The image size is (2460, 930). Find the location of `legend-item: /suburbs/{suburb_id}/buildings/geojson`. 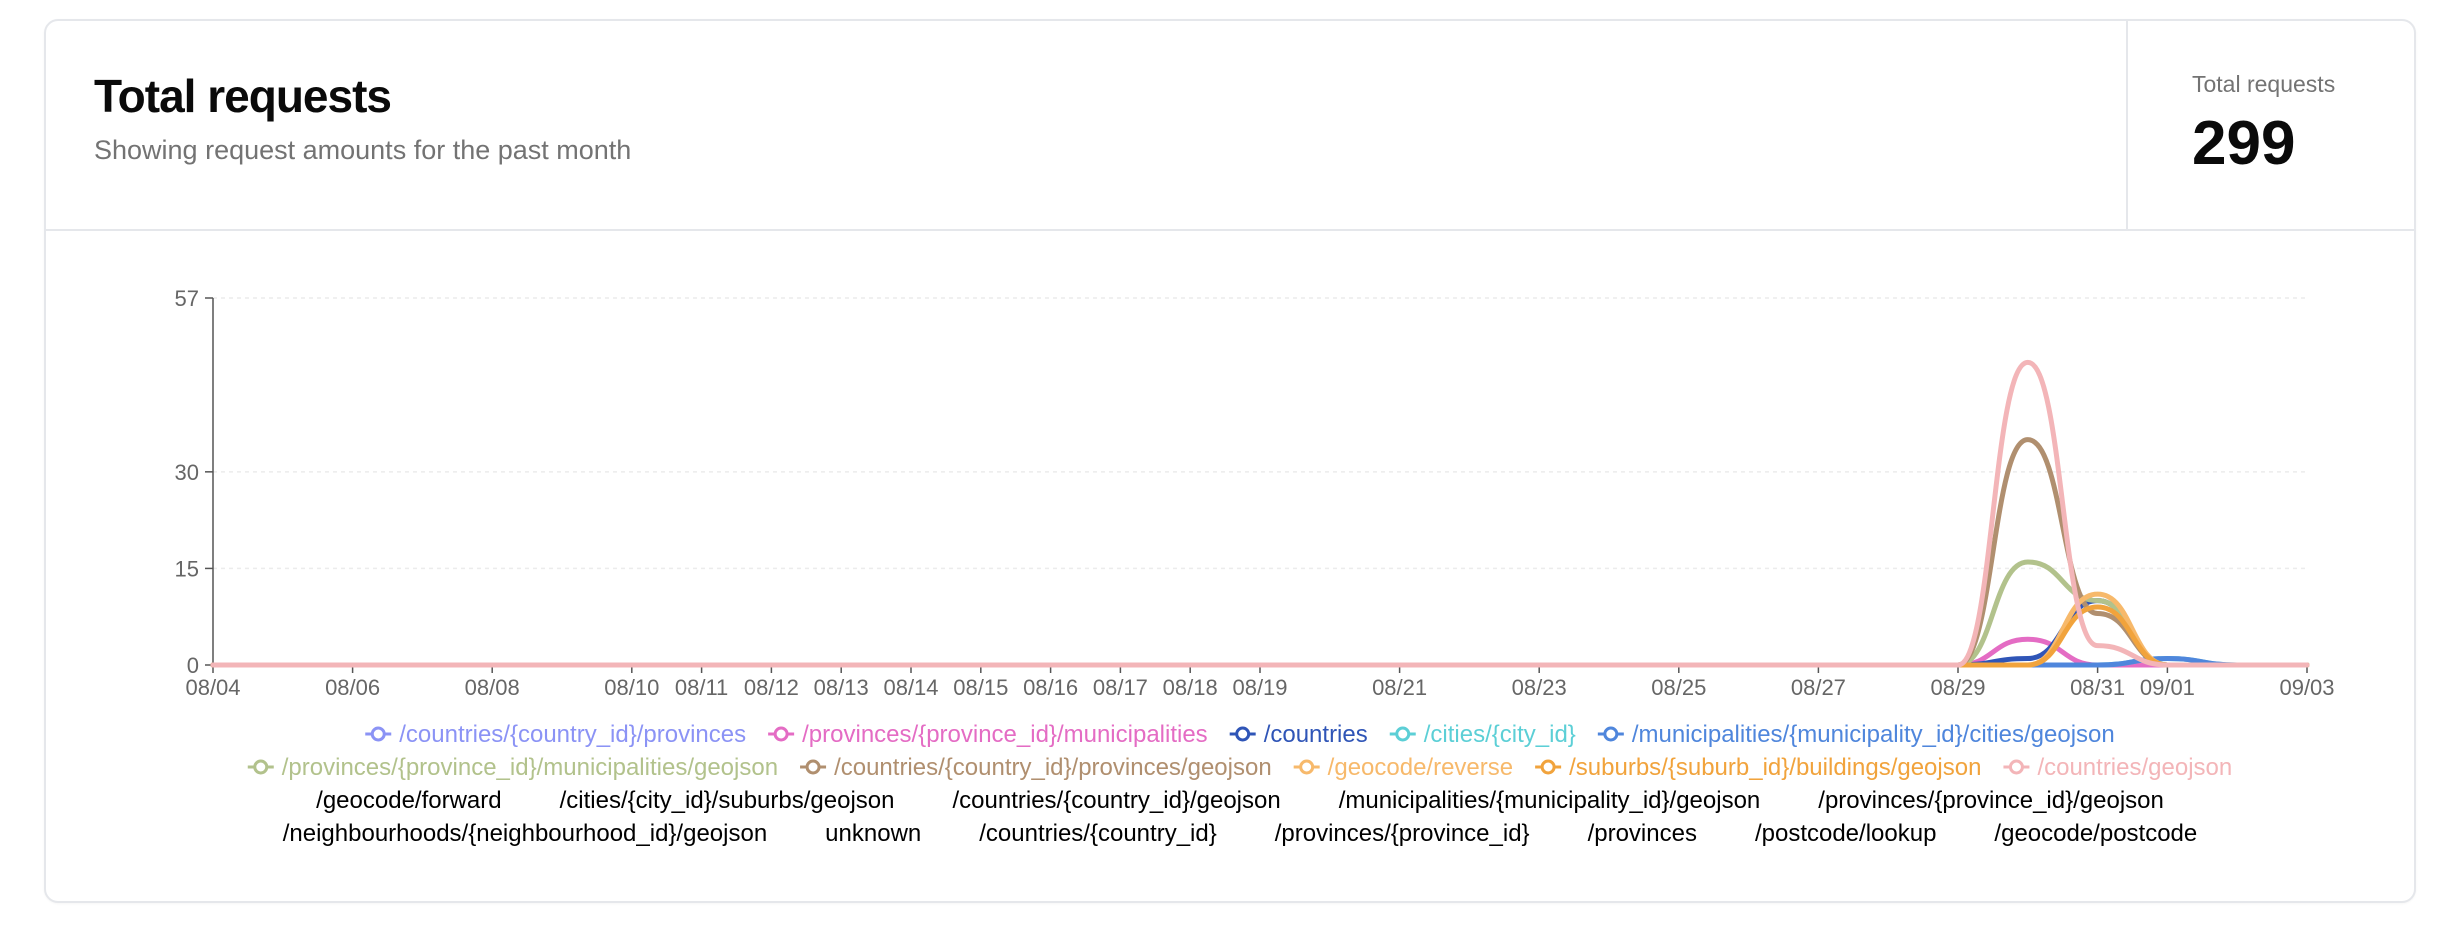

legend-item: /suburbs/{suburb_id}/buildings/geojson is located at coordinates (1775, 767).